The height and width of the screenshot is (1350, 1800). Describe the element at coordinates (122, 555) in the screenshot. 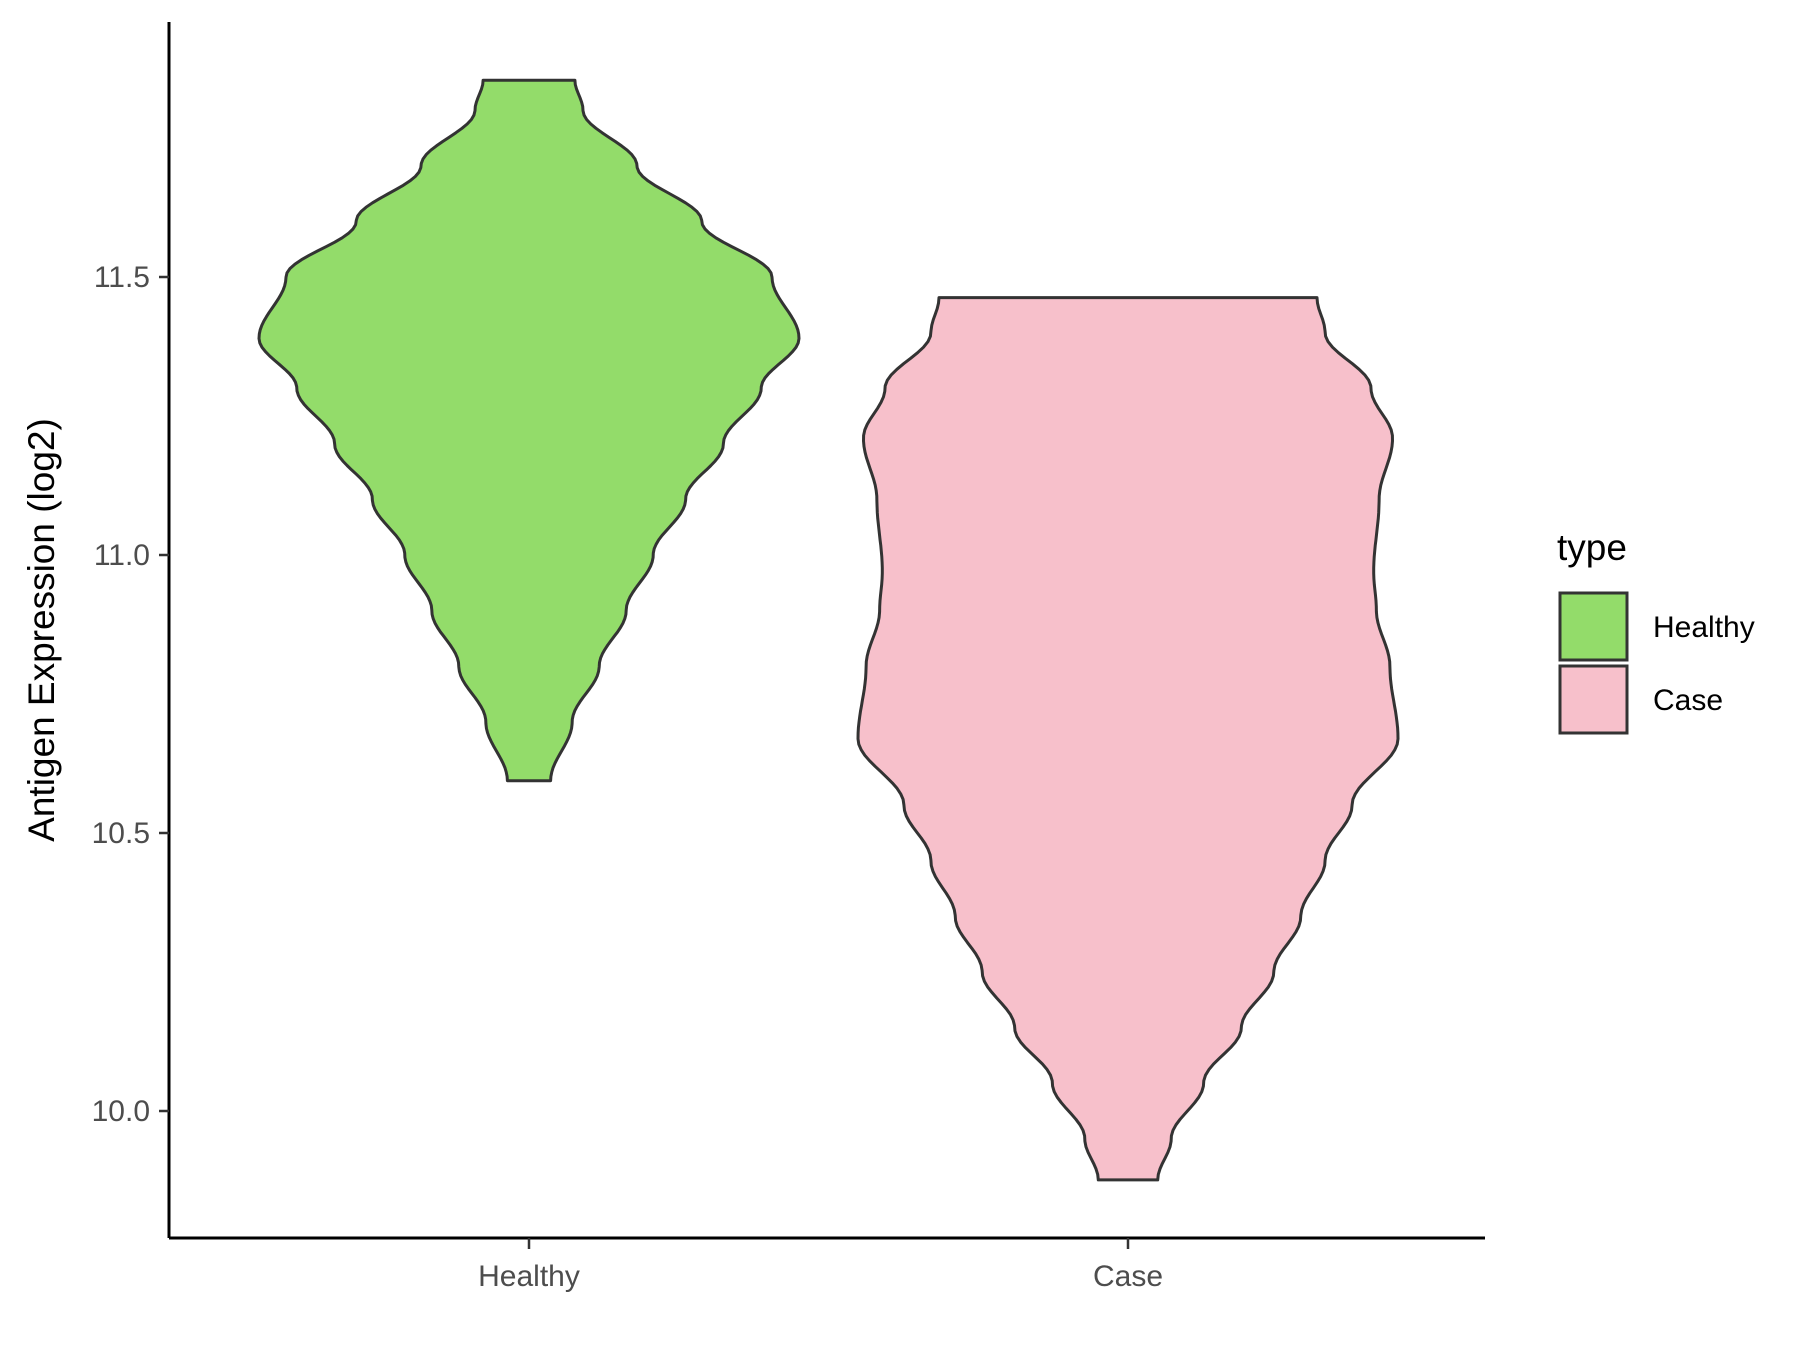

I see `y-tick-label: 11.0` at that location.